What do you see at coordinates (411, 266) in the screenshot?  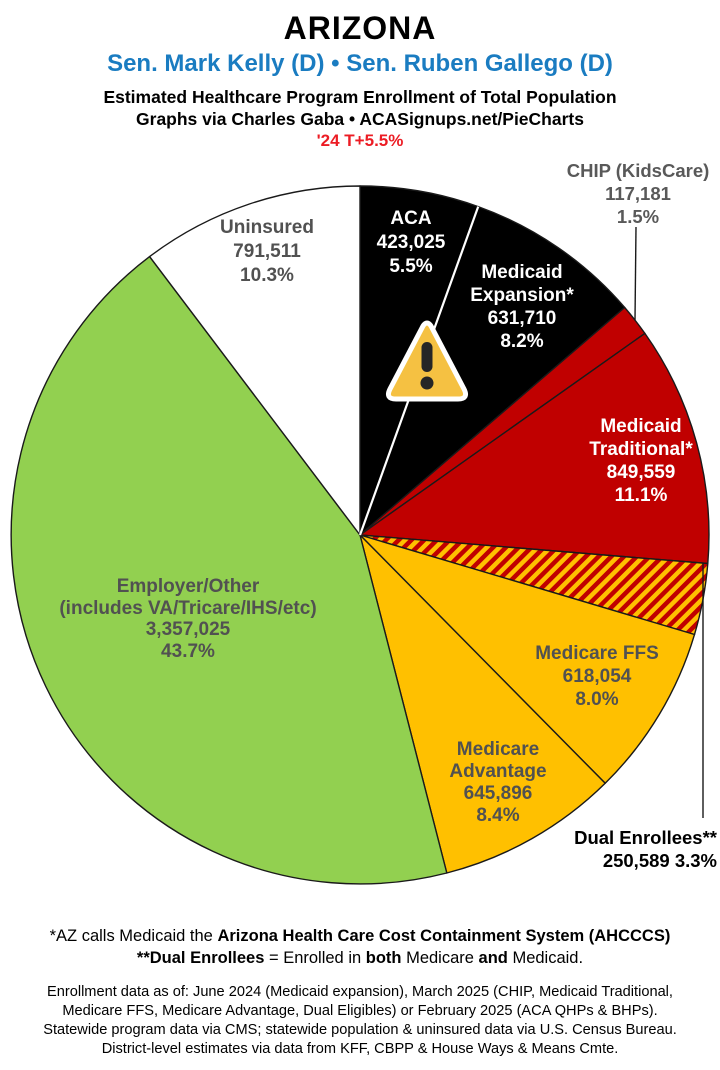 I see `label-aca-pct: 5.5%` at bounding box center [411, 266].